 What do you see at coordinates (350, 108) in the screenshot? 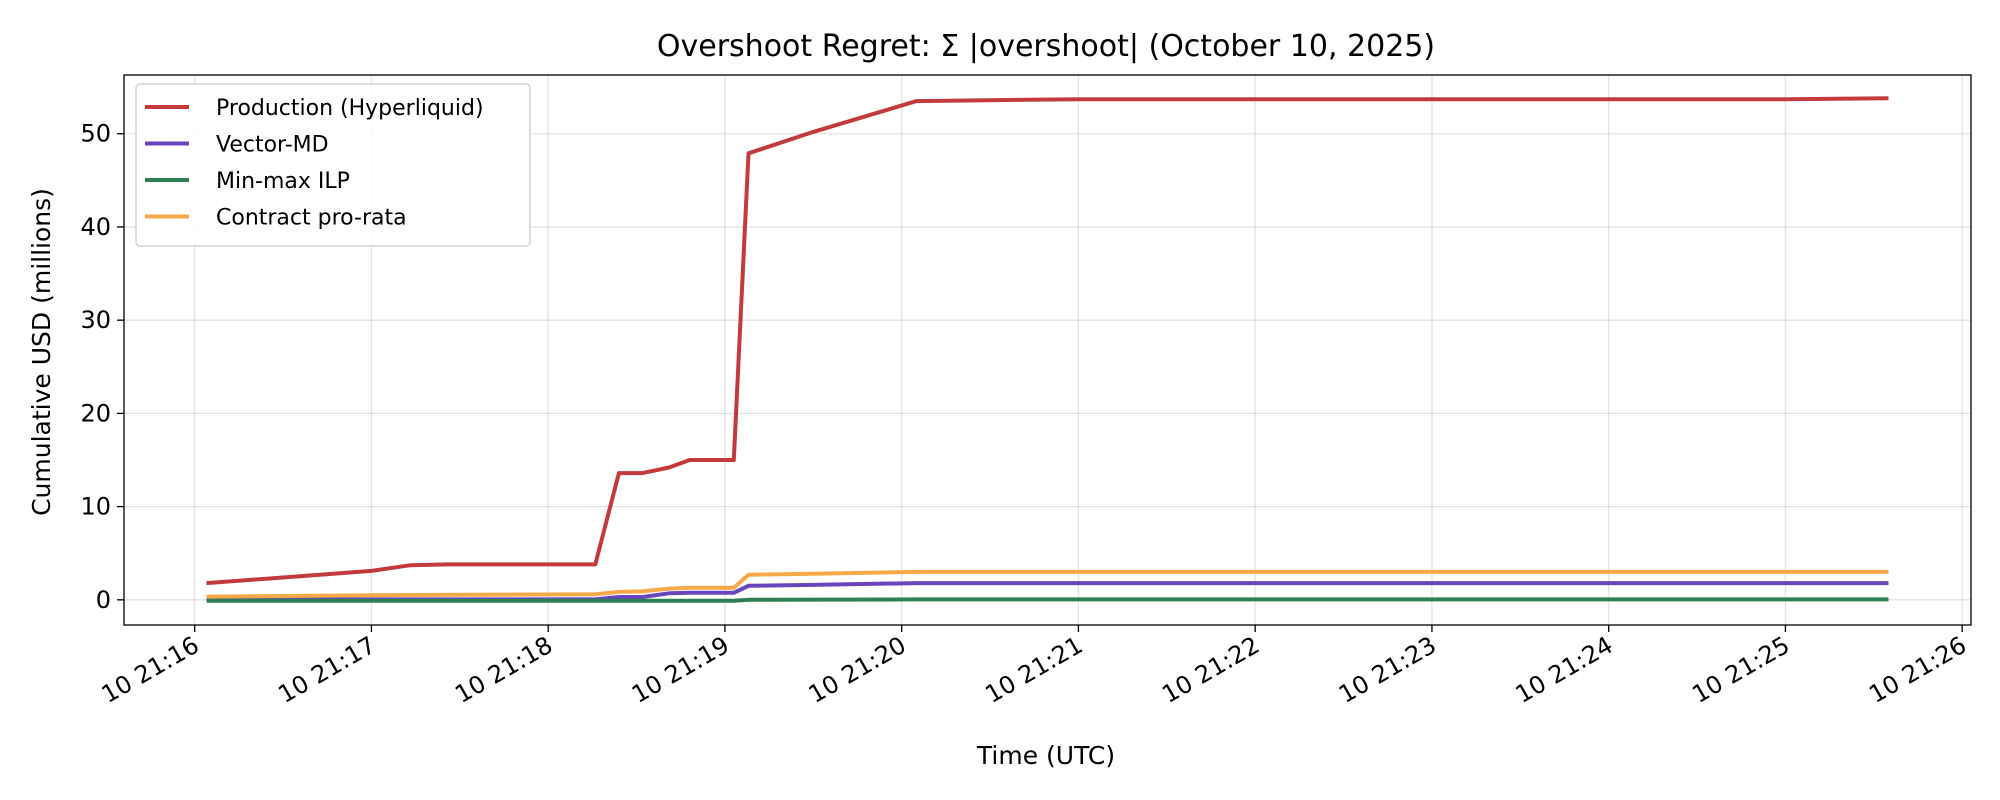
I see `legend-label: Production (Hyperliquid)` at bounding box center [350, 108].